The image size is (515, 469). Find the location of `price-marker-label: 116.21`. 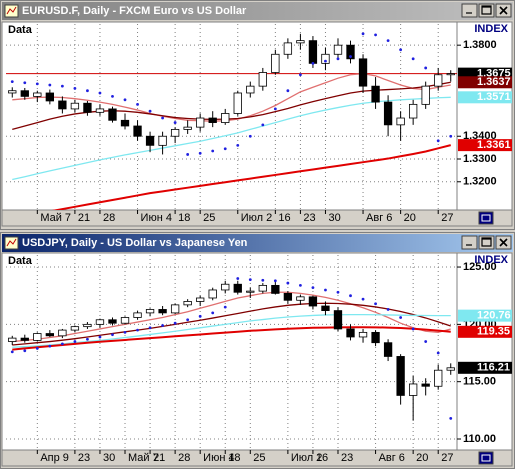

price-marker-label: 116.21 is located at coordinates (493, 368).